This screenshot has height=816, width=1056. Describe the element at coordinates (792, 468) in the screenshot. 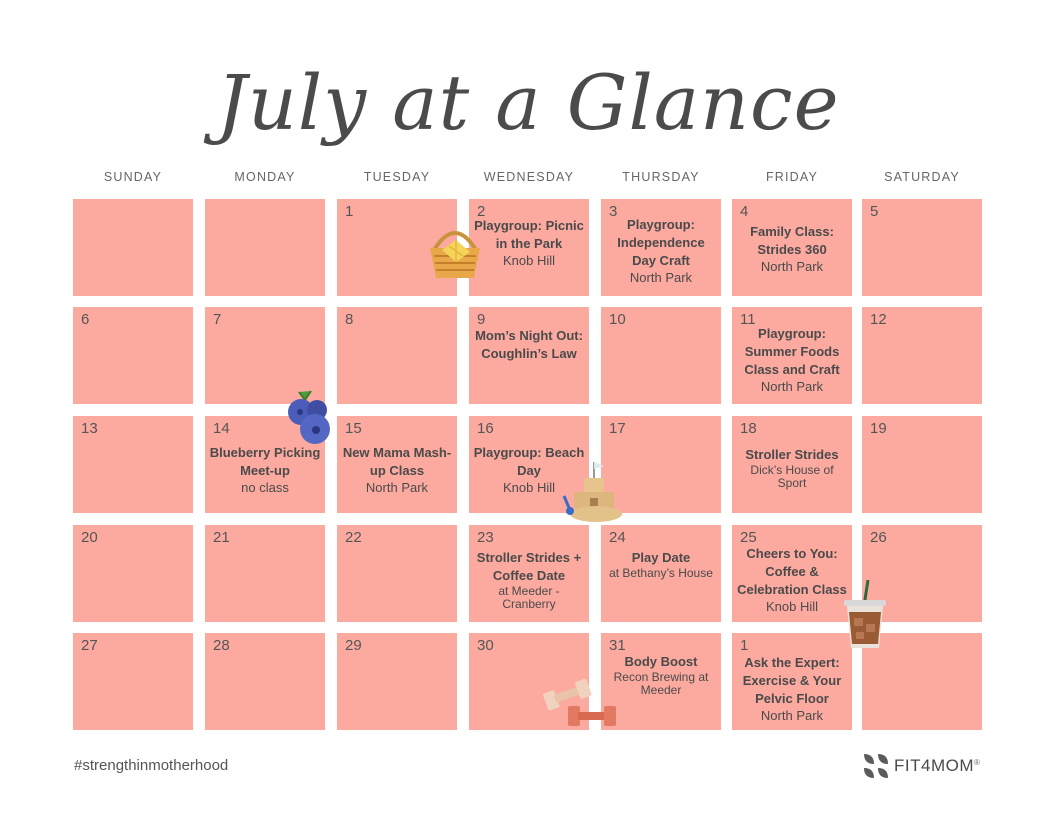

I see `calendar-event: Stroller Strides Dick’s House of Sport` at that location.